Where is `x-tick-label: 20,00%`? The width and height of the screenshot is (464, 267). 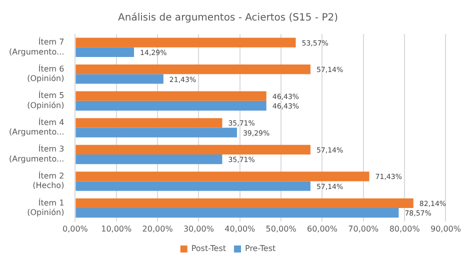
x-tick-label: 20,00% is located at coordinates (158, 229).